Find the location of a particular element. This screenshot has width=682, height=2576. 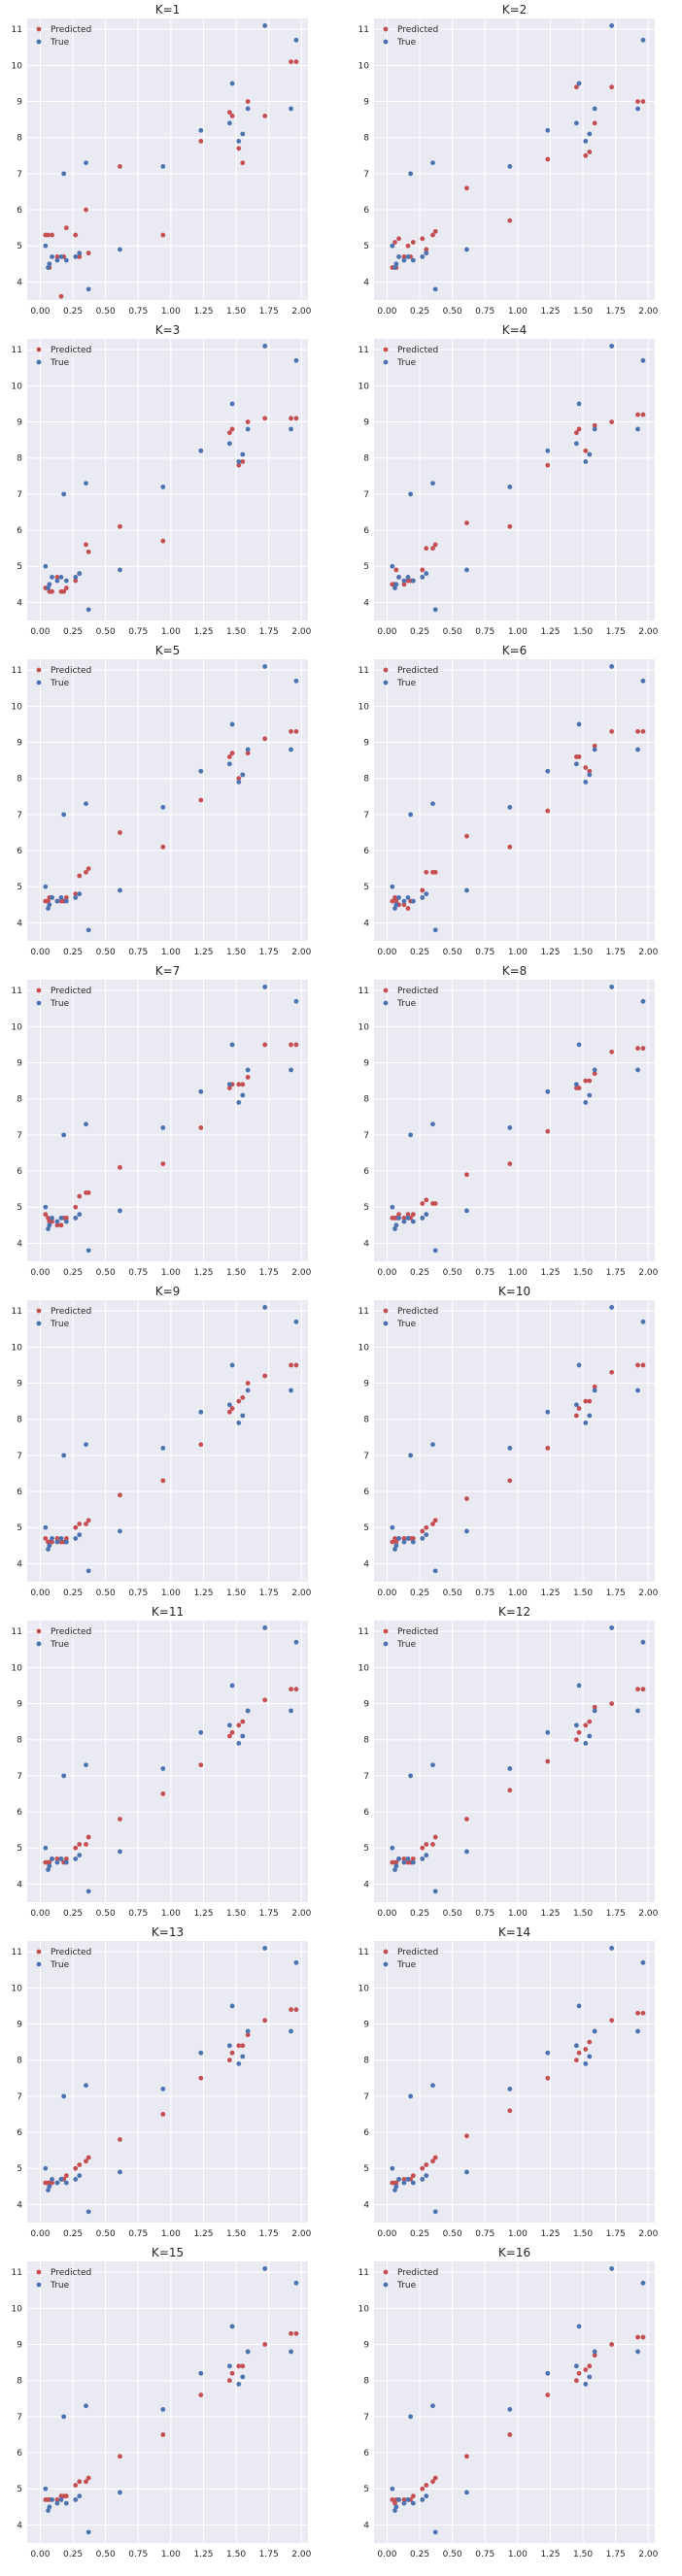

panel-title: K=10 is located at coordinates (514, 1292).